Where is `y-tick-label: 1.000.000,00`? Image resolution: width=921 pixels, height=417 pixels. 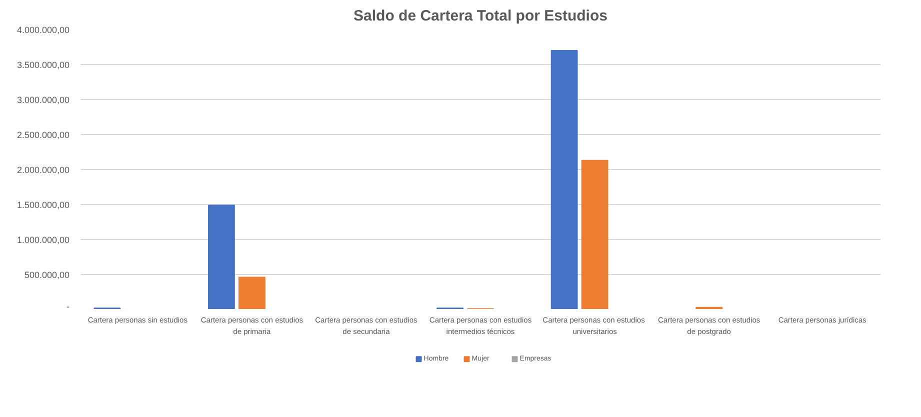
y-tick-label: 1.000.000,00 is located at coordinates (43, 240).